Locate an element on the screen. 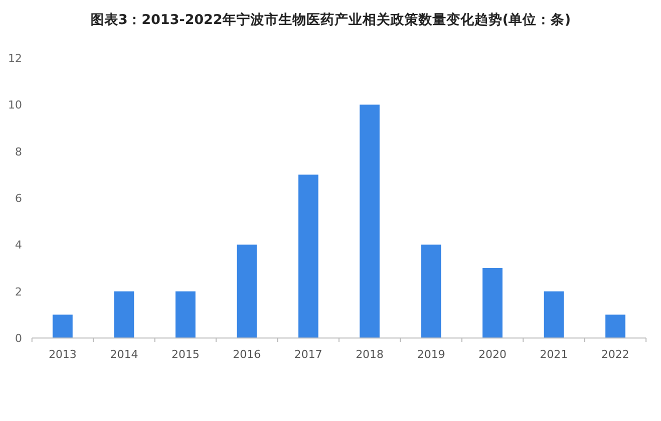 The image size is (661, 421). x-tick-label: 2016 is located at coordinates (246, 354).